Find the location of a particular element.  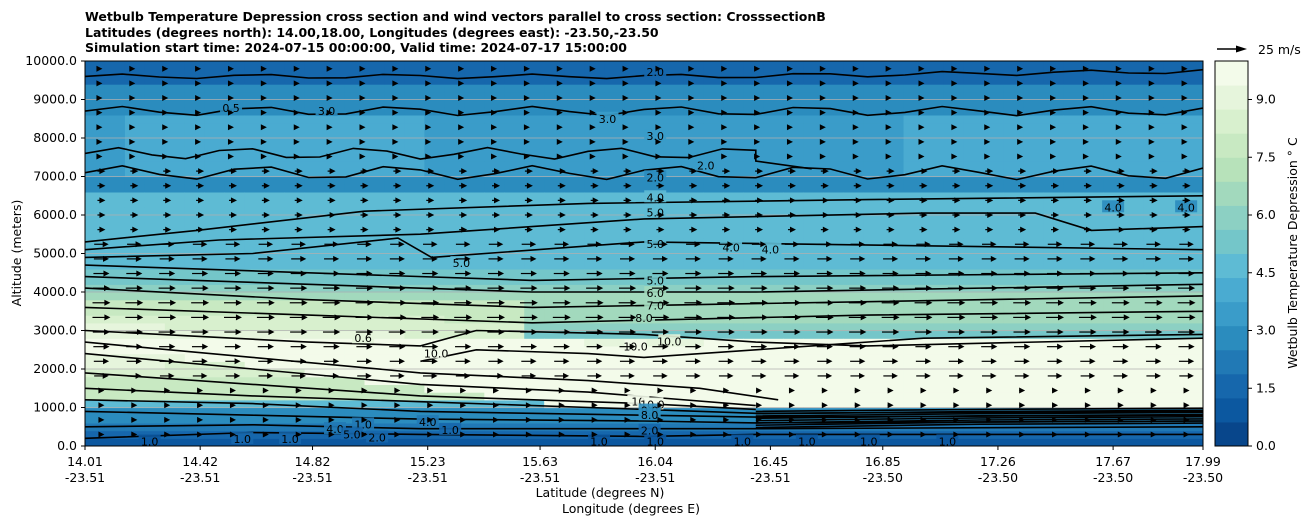

contour-label: 3.0 is located at coordinates (655, 136).